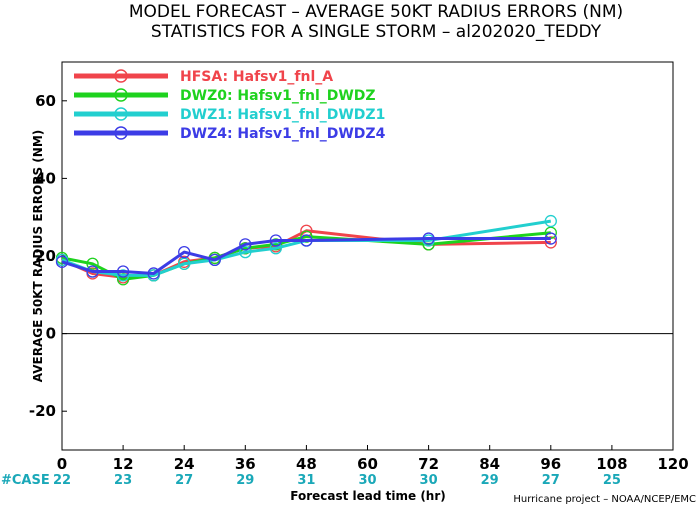 The image size is (700, 506). Describe the element at coordinates (123, 480) in the screenshot. I see `case-count: 23` at that location.